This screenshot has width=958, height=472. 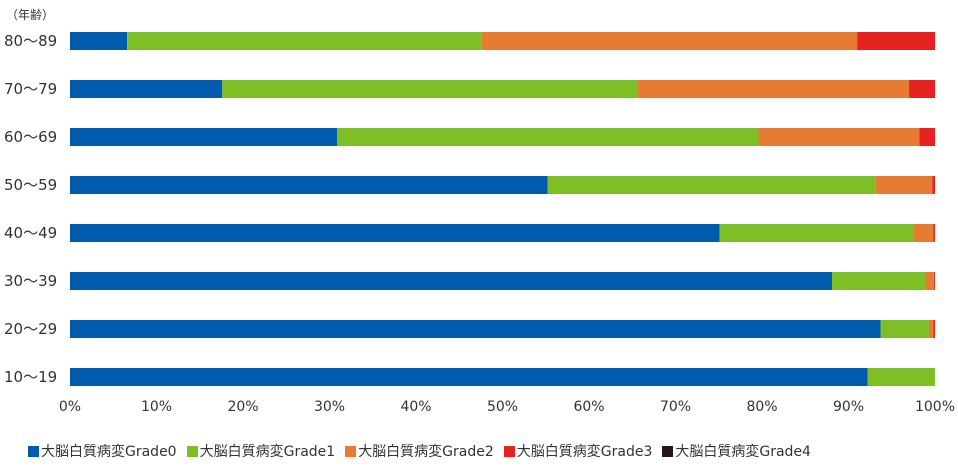 I want to click on category-label: 70〜79, so click(x=30, y=89).